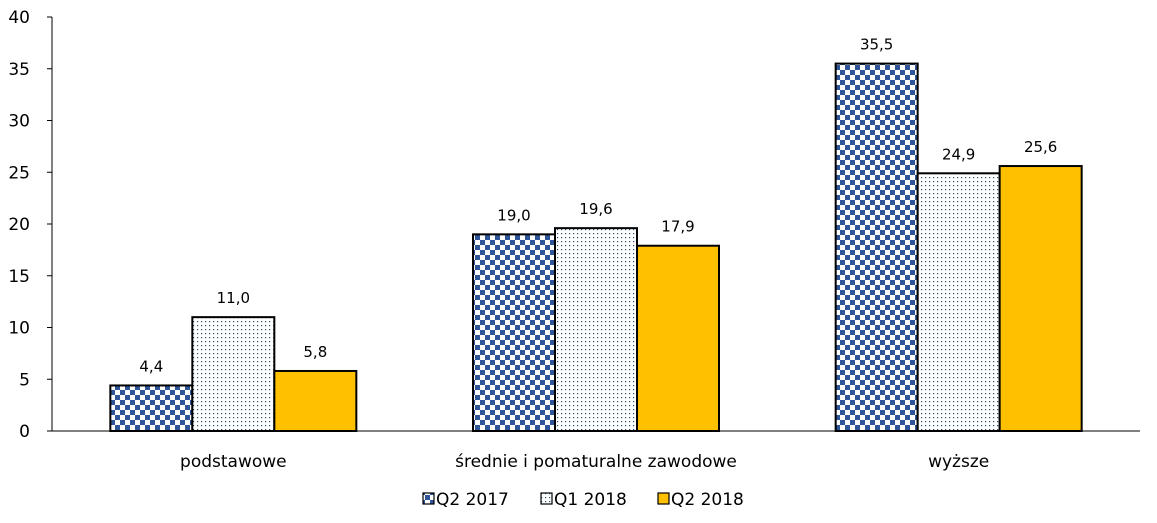  I want to click on y-tick-label: 40, so click(19, 18).